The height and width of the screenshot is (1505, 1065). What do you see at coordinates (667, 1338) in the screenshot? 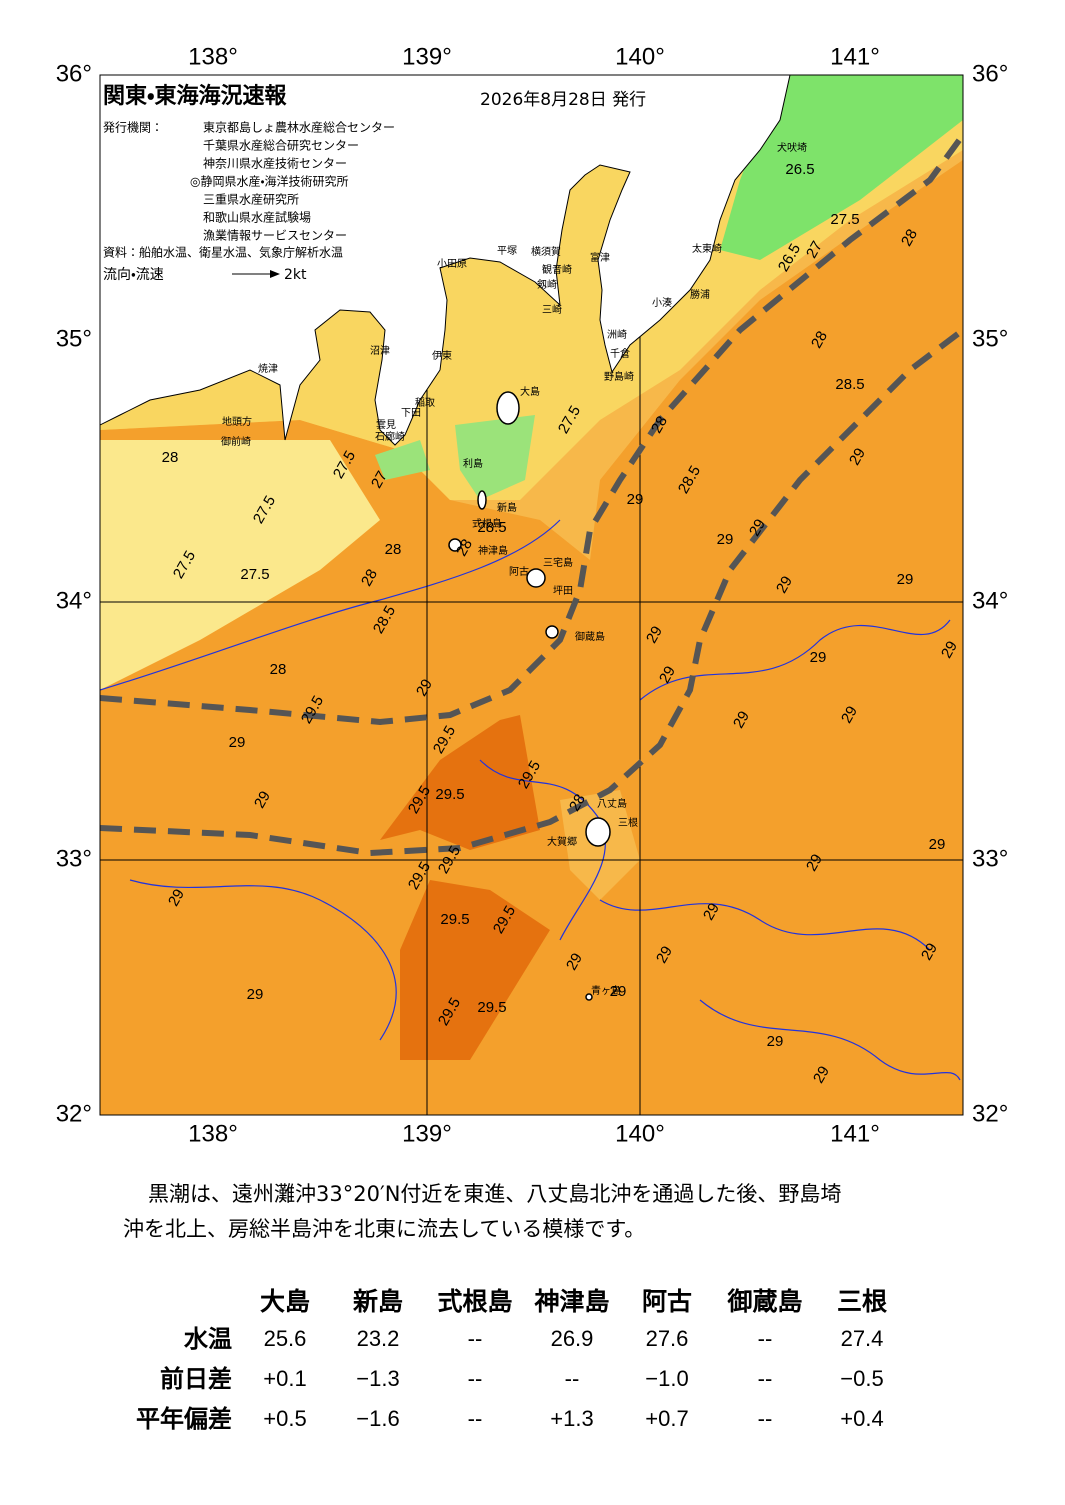
I see `table-cell: 27.6` at bounding box center [667, 1338].